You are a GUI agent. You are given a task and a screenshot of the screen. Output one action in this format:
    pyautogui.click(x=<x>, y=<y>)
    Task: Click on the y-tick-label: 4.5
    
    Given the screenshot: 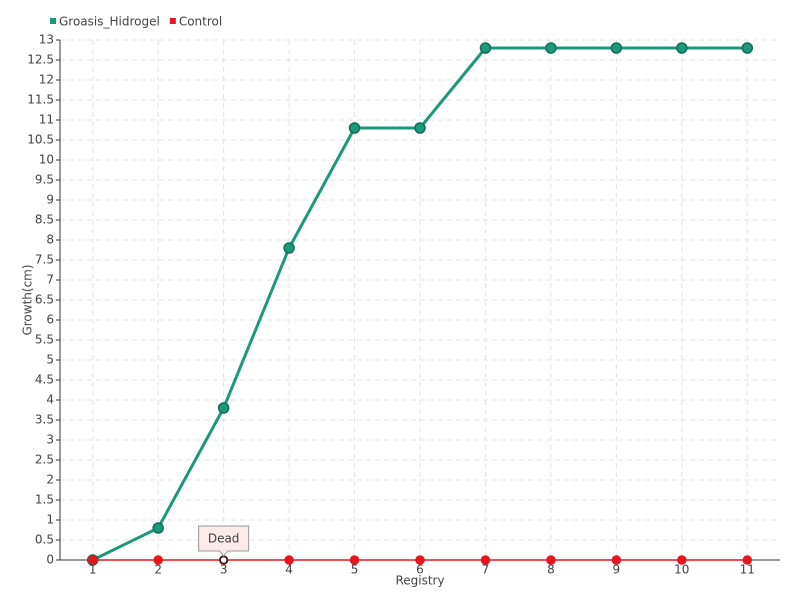 What is the action you would take?
    pyautogui.click(x=44, y=380)
    